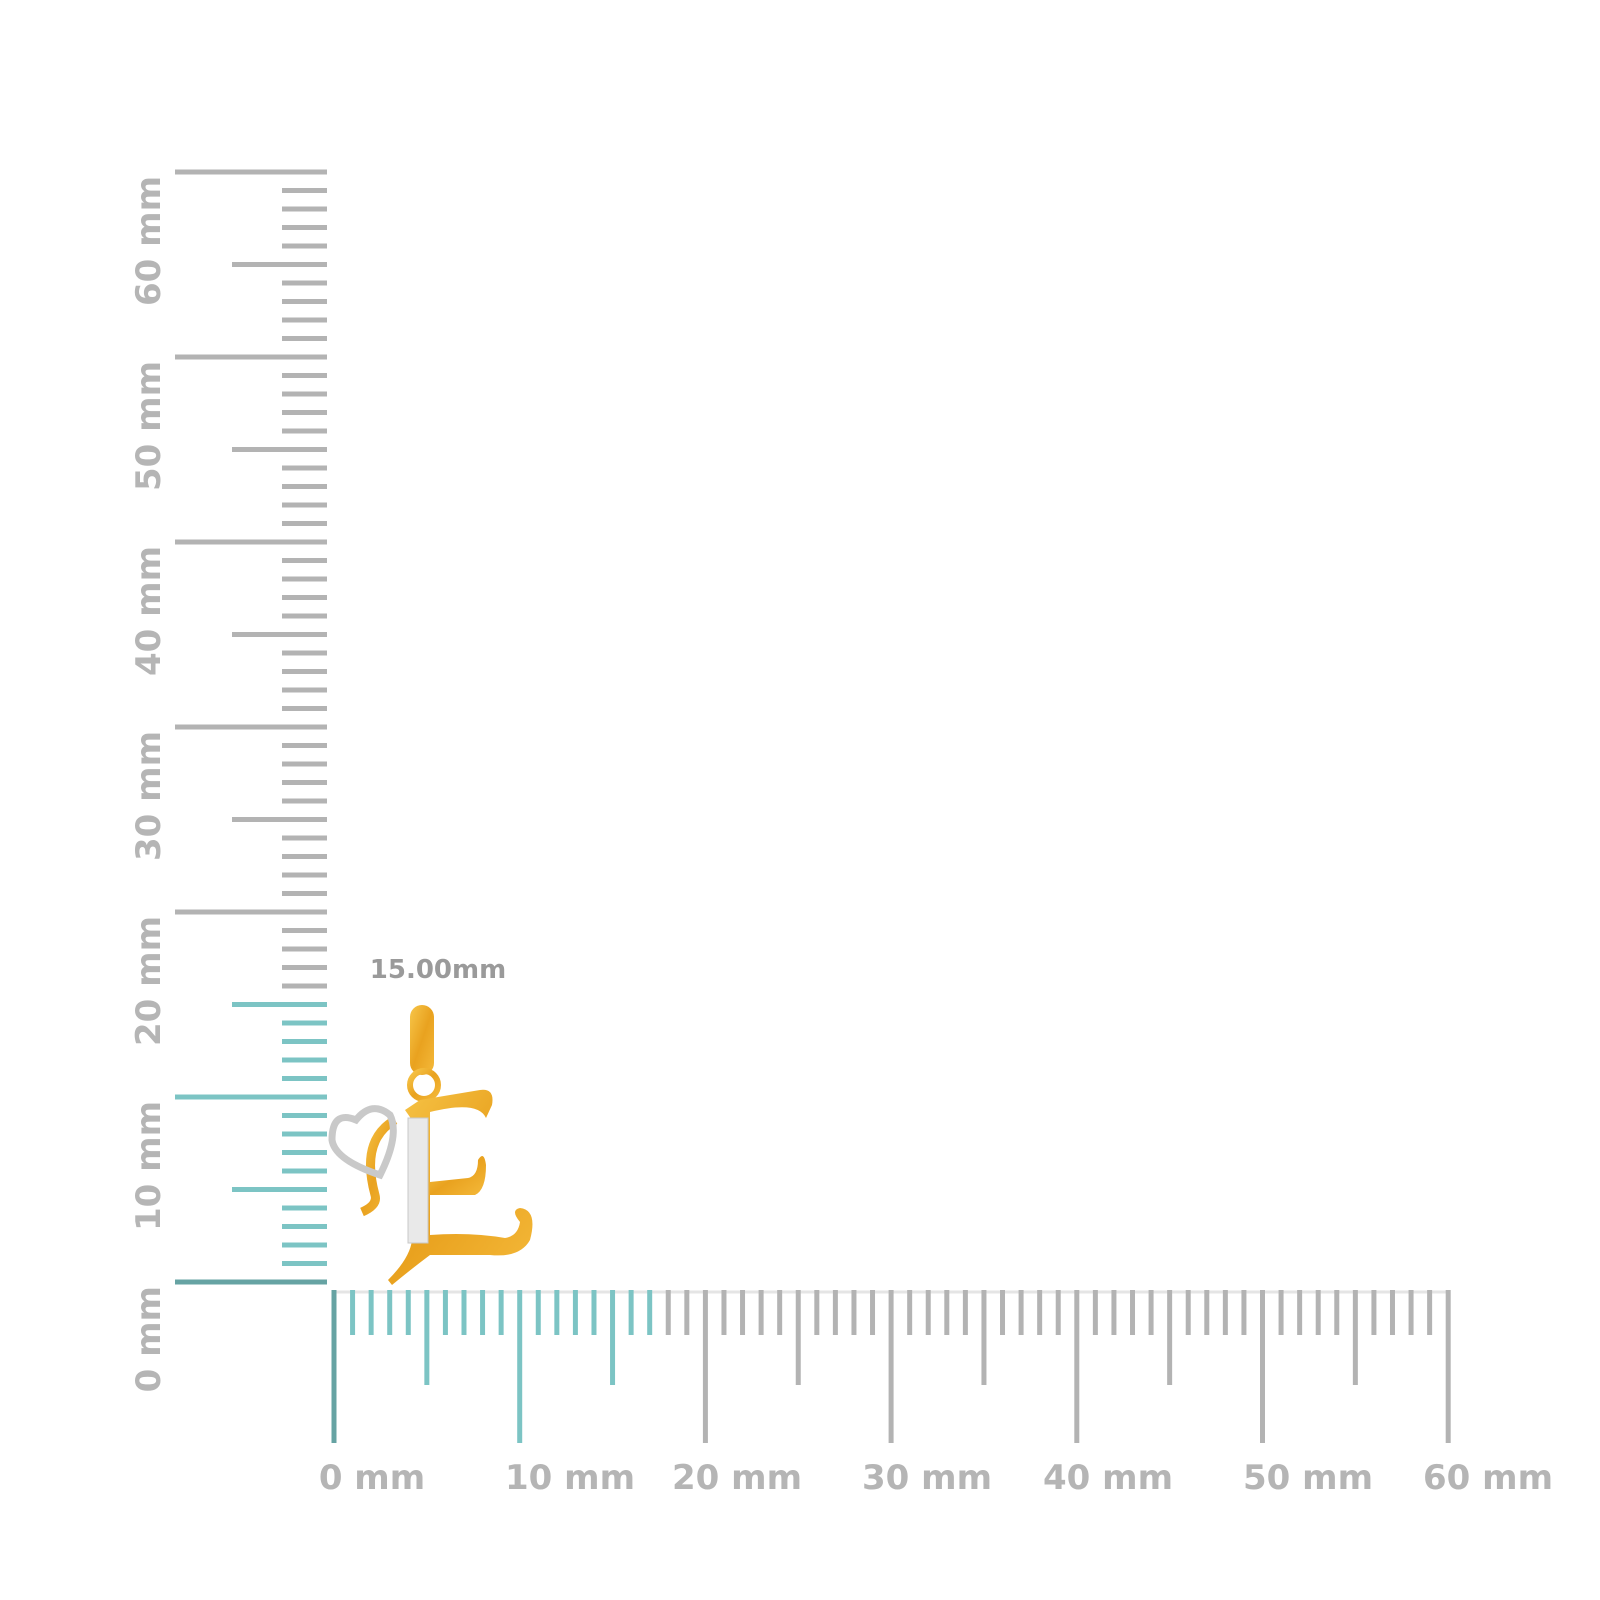 The width and height of the screenshot is (1600, 1600). I want to click on dimension-label: 15.00mm, so click(438, 970).